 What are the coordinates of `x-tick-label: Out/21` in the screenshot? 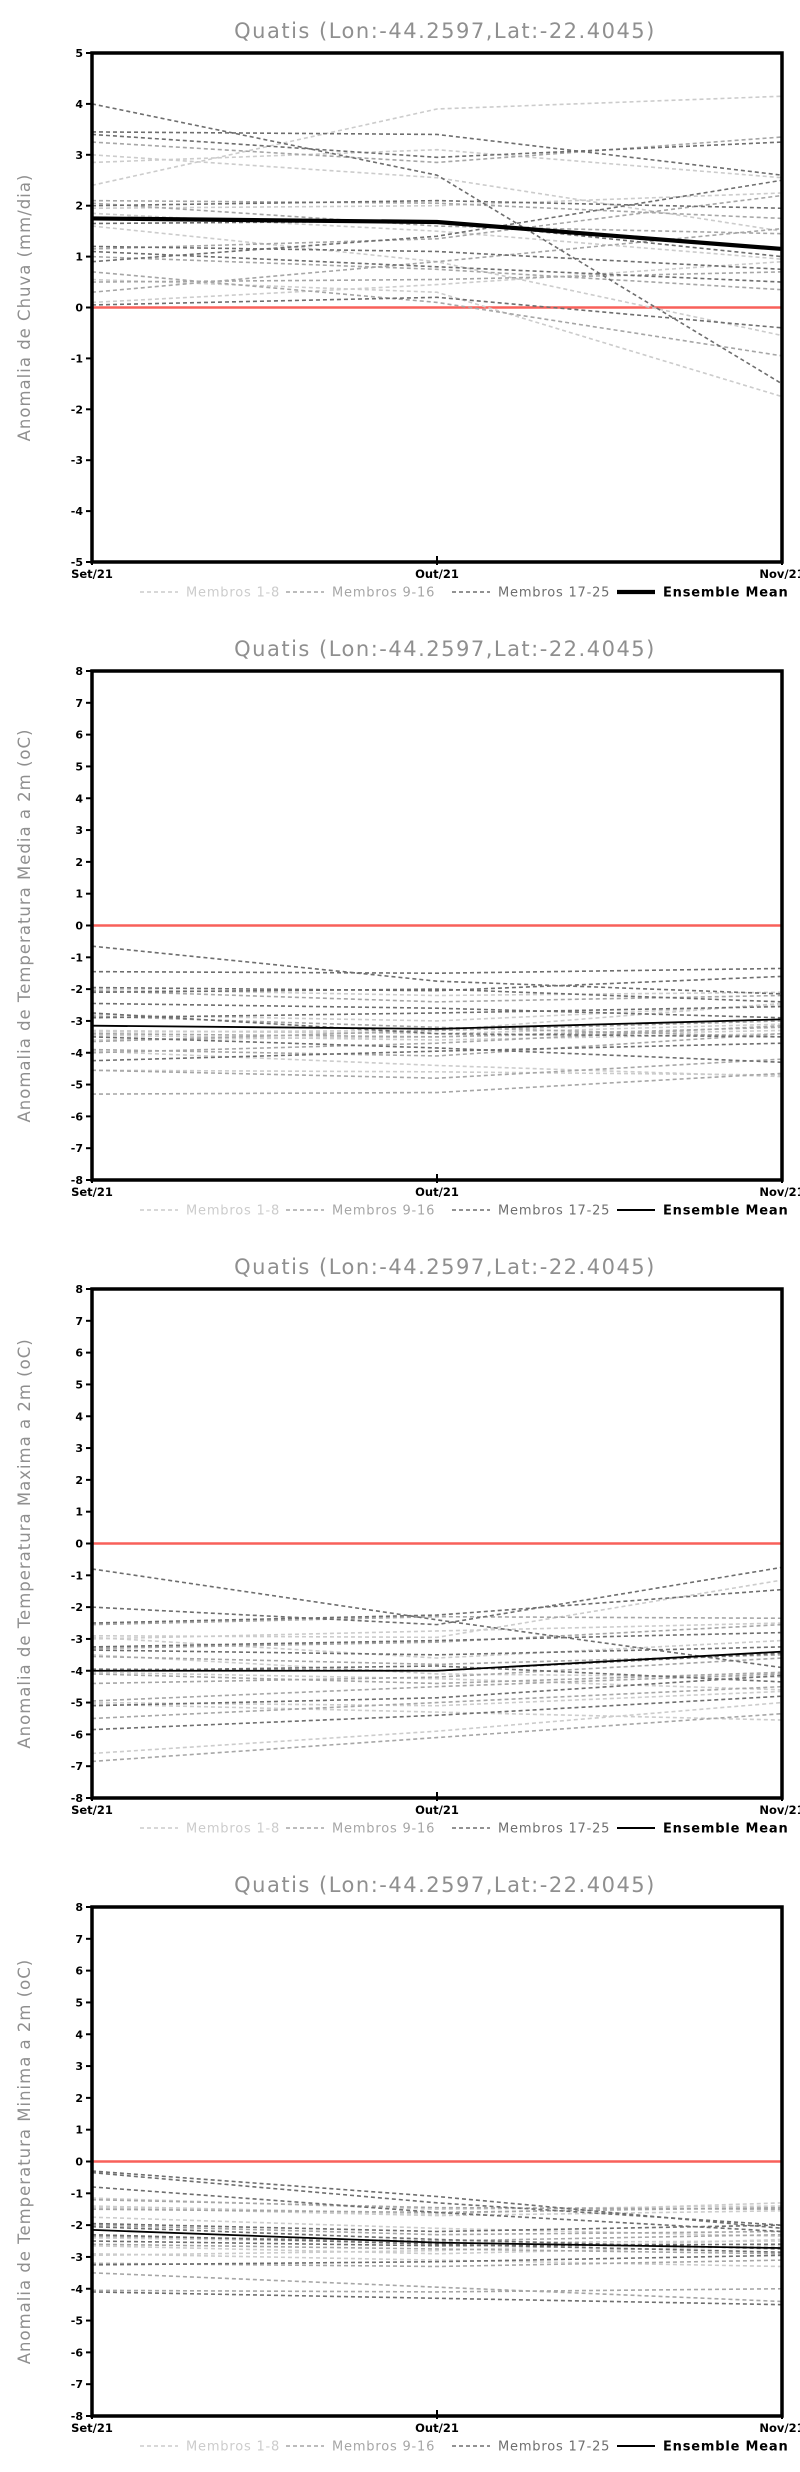 It's located at (437, 574).